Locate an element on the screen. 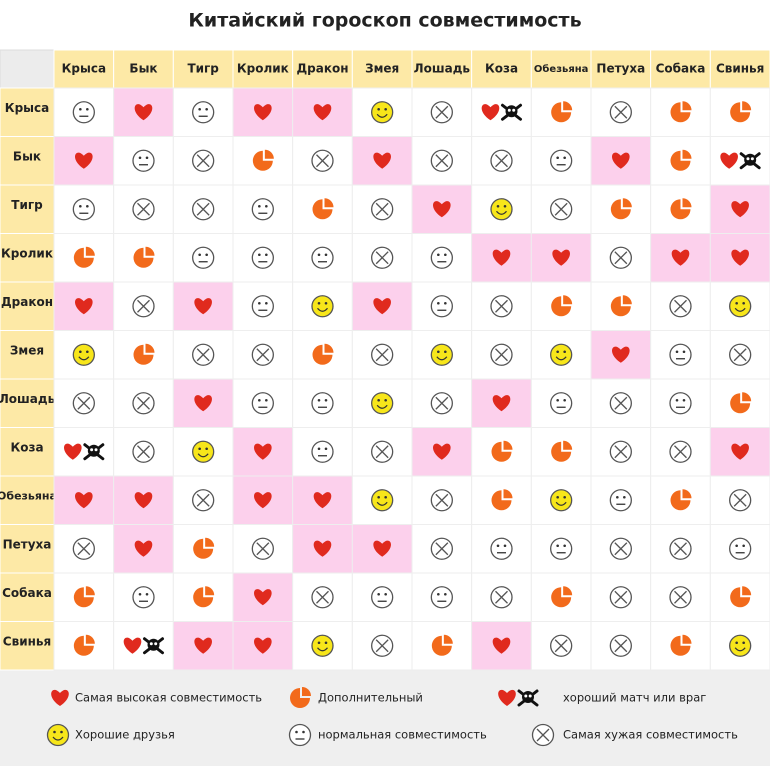 The height and width of the screenshot is (770, 770). legend-label: Самая высокая совместимость is located at coordinates (168, 698).